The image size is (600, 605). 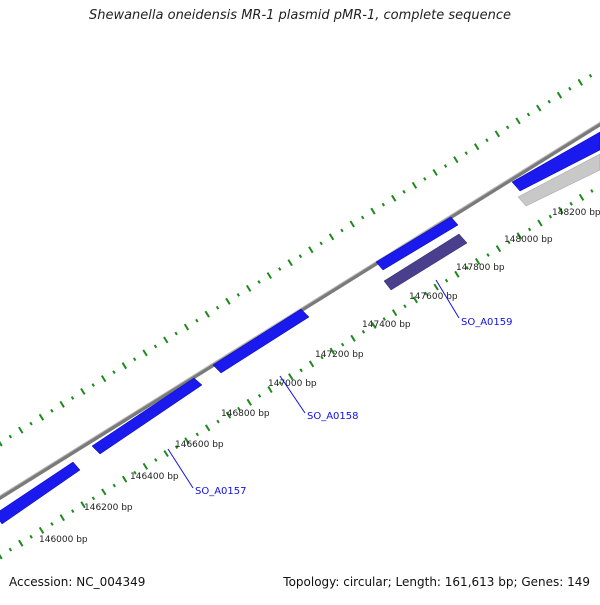 I want to click on gene-arrow-grey, so click(x=558, y=180).